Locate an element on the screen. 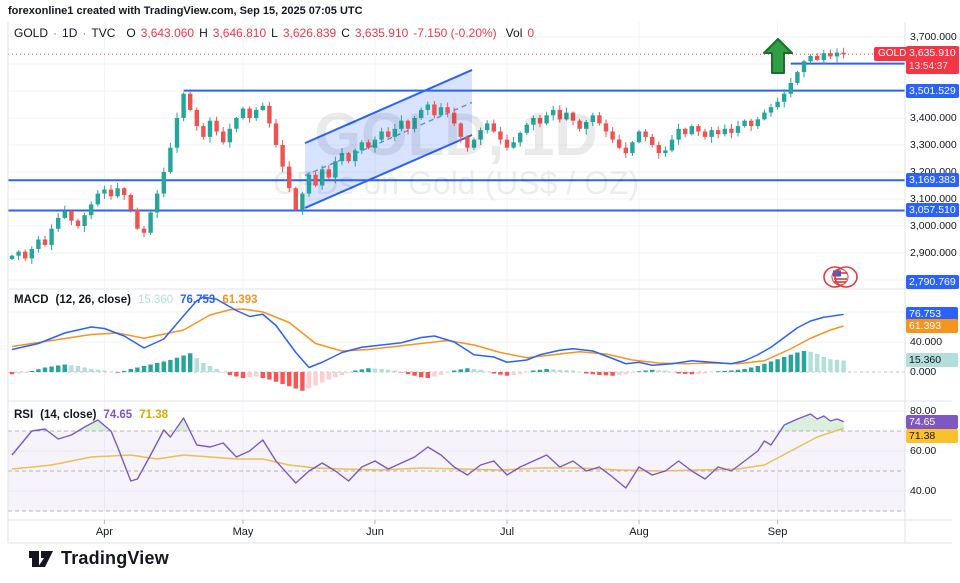 The height and width of the screenshot is (583, 960). bar-countdown: 13:54:37 is located at coordinates (928, 67).